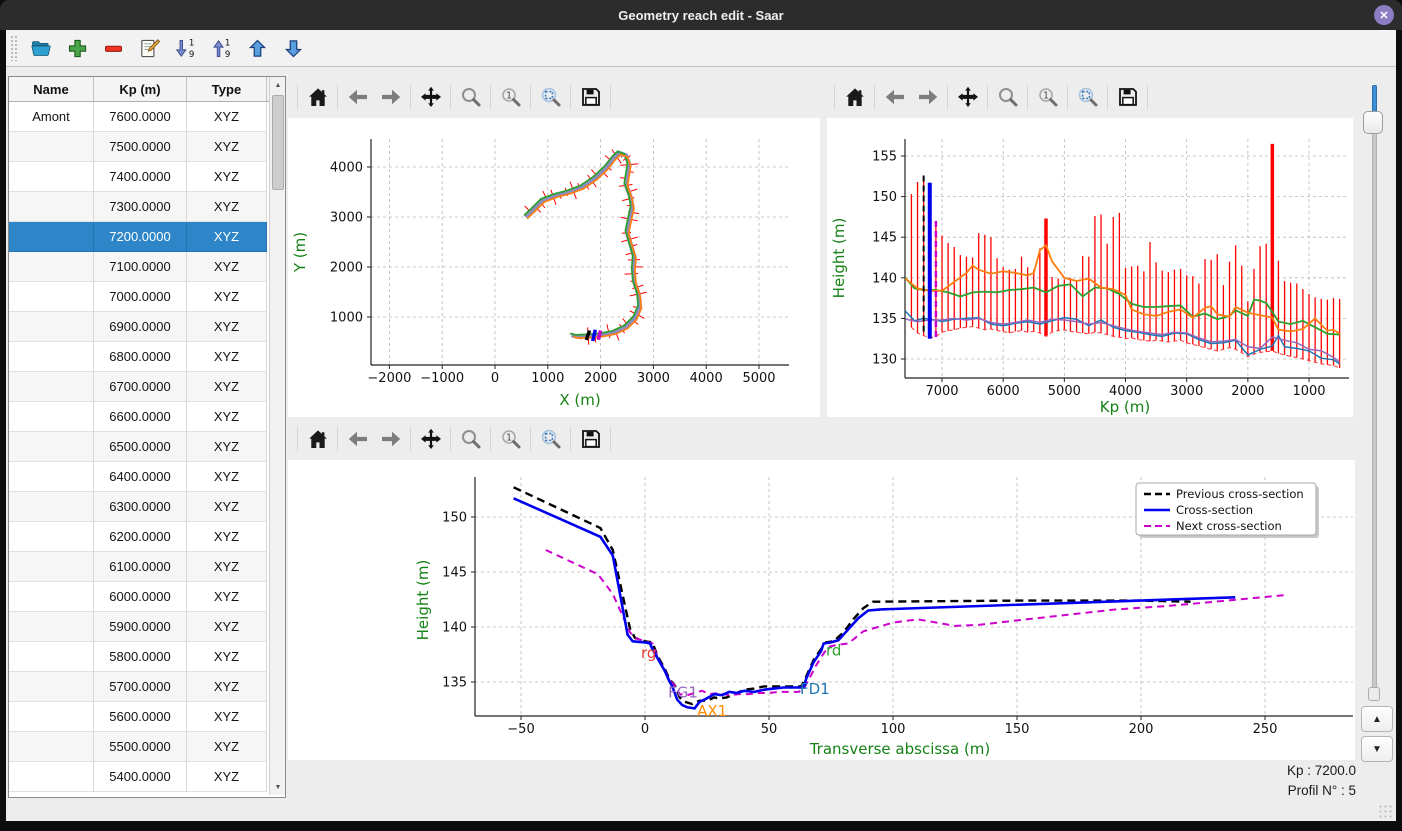 This screenshot has height=831, width=1402. I want to click on table-row: 6700.0000 XYZ, so click(147, 387).